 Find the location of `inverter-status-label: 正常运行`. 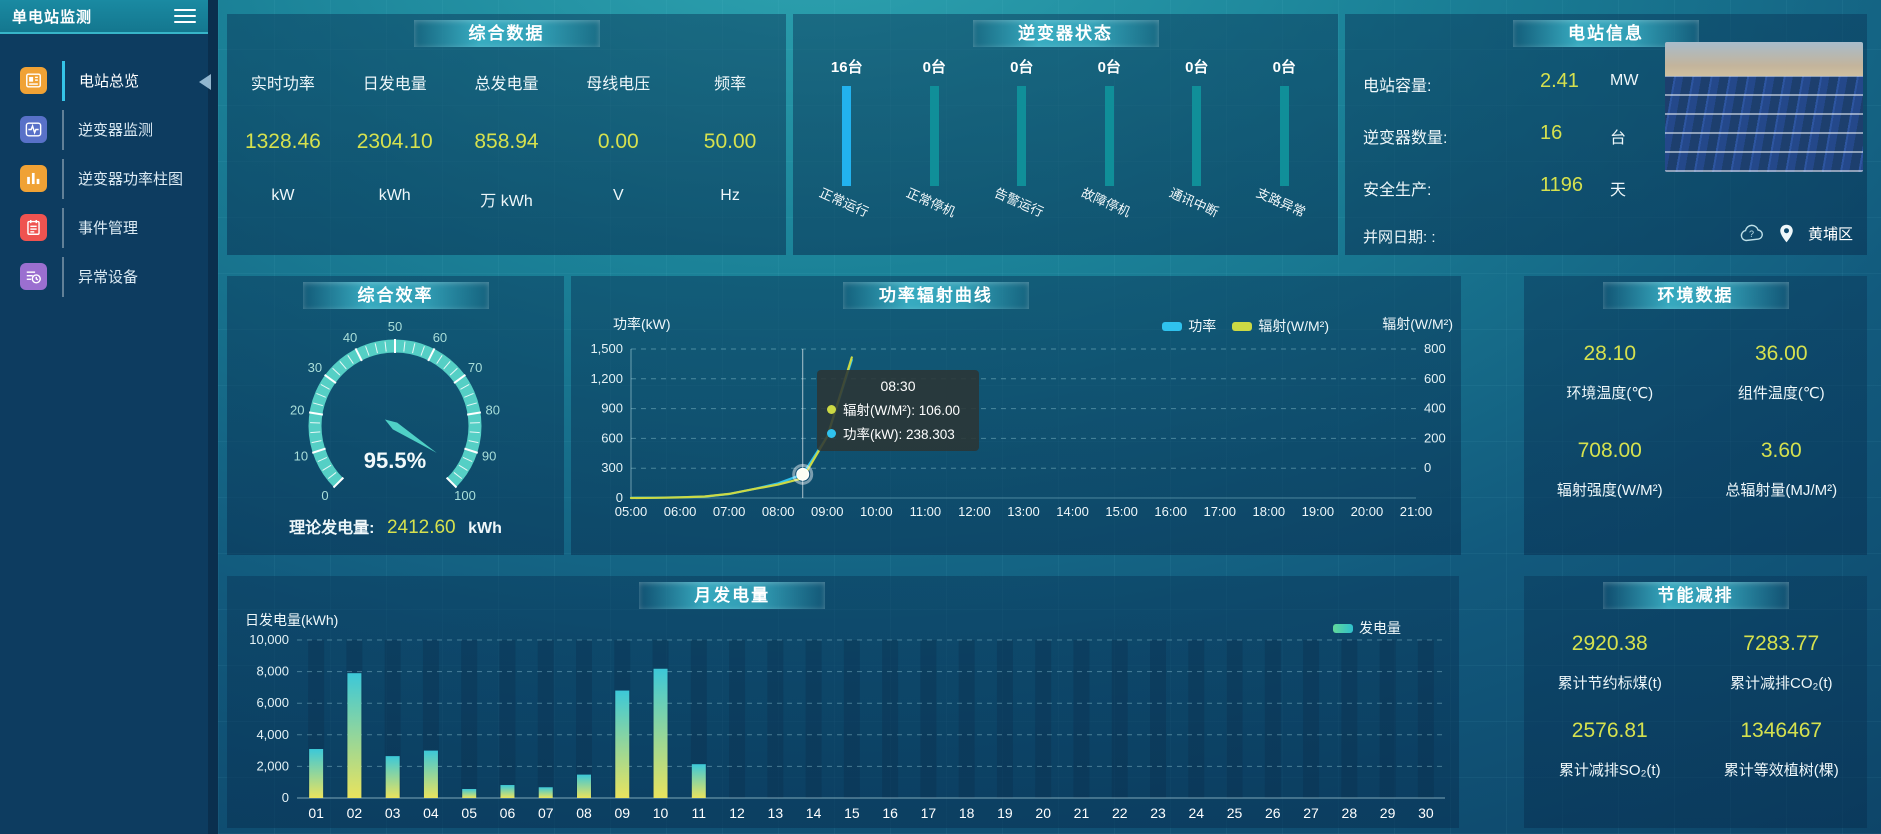

inverter-status-label: 正常运行 is located at coordinates (843, 202).